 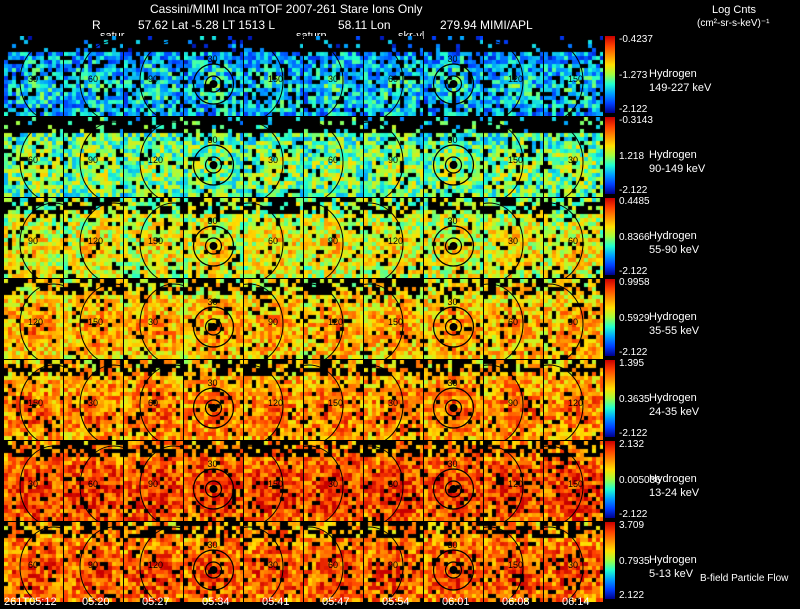 I want to click on lon-value-readout: 279.94 MIMI/APL, so click(x=486, y=25).